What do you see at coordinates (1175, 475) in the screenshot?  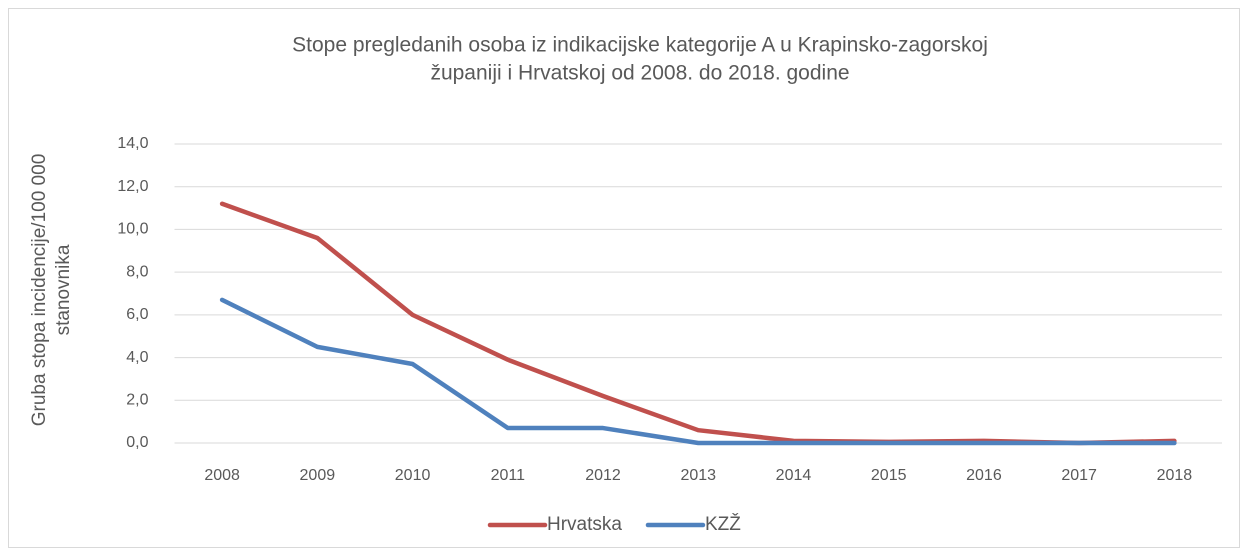 I see `x-tick-label: 2018` at bounding box center [1175, 475].